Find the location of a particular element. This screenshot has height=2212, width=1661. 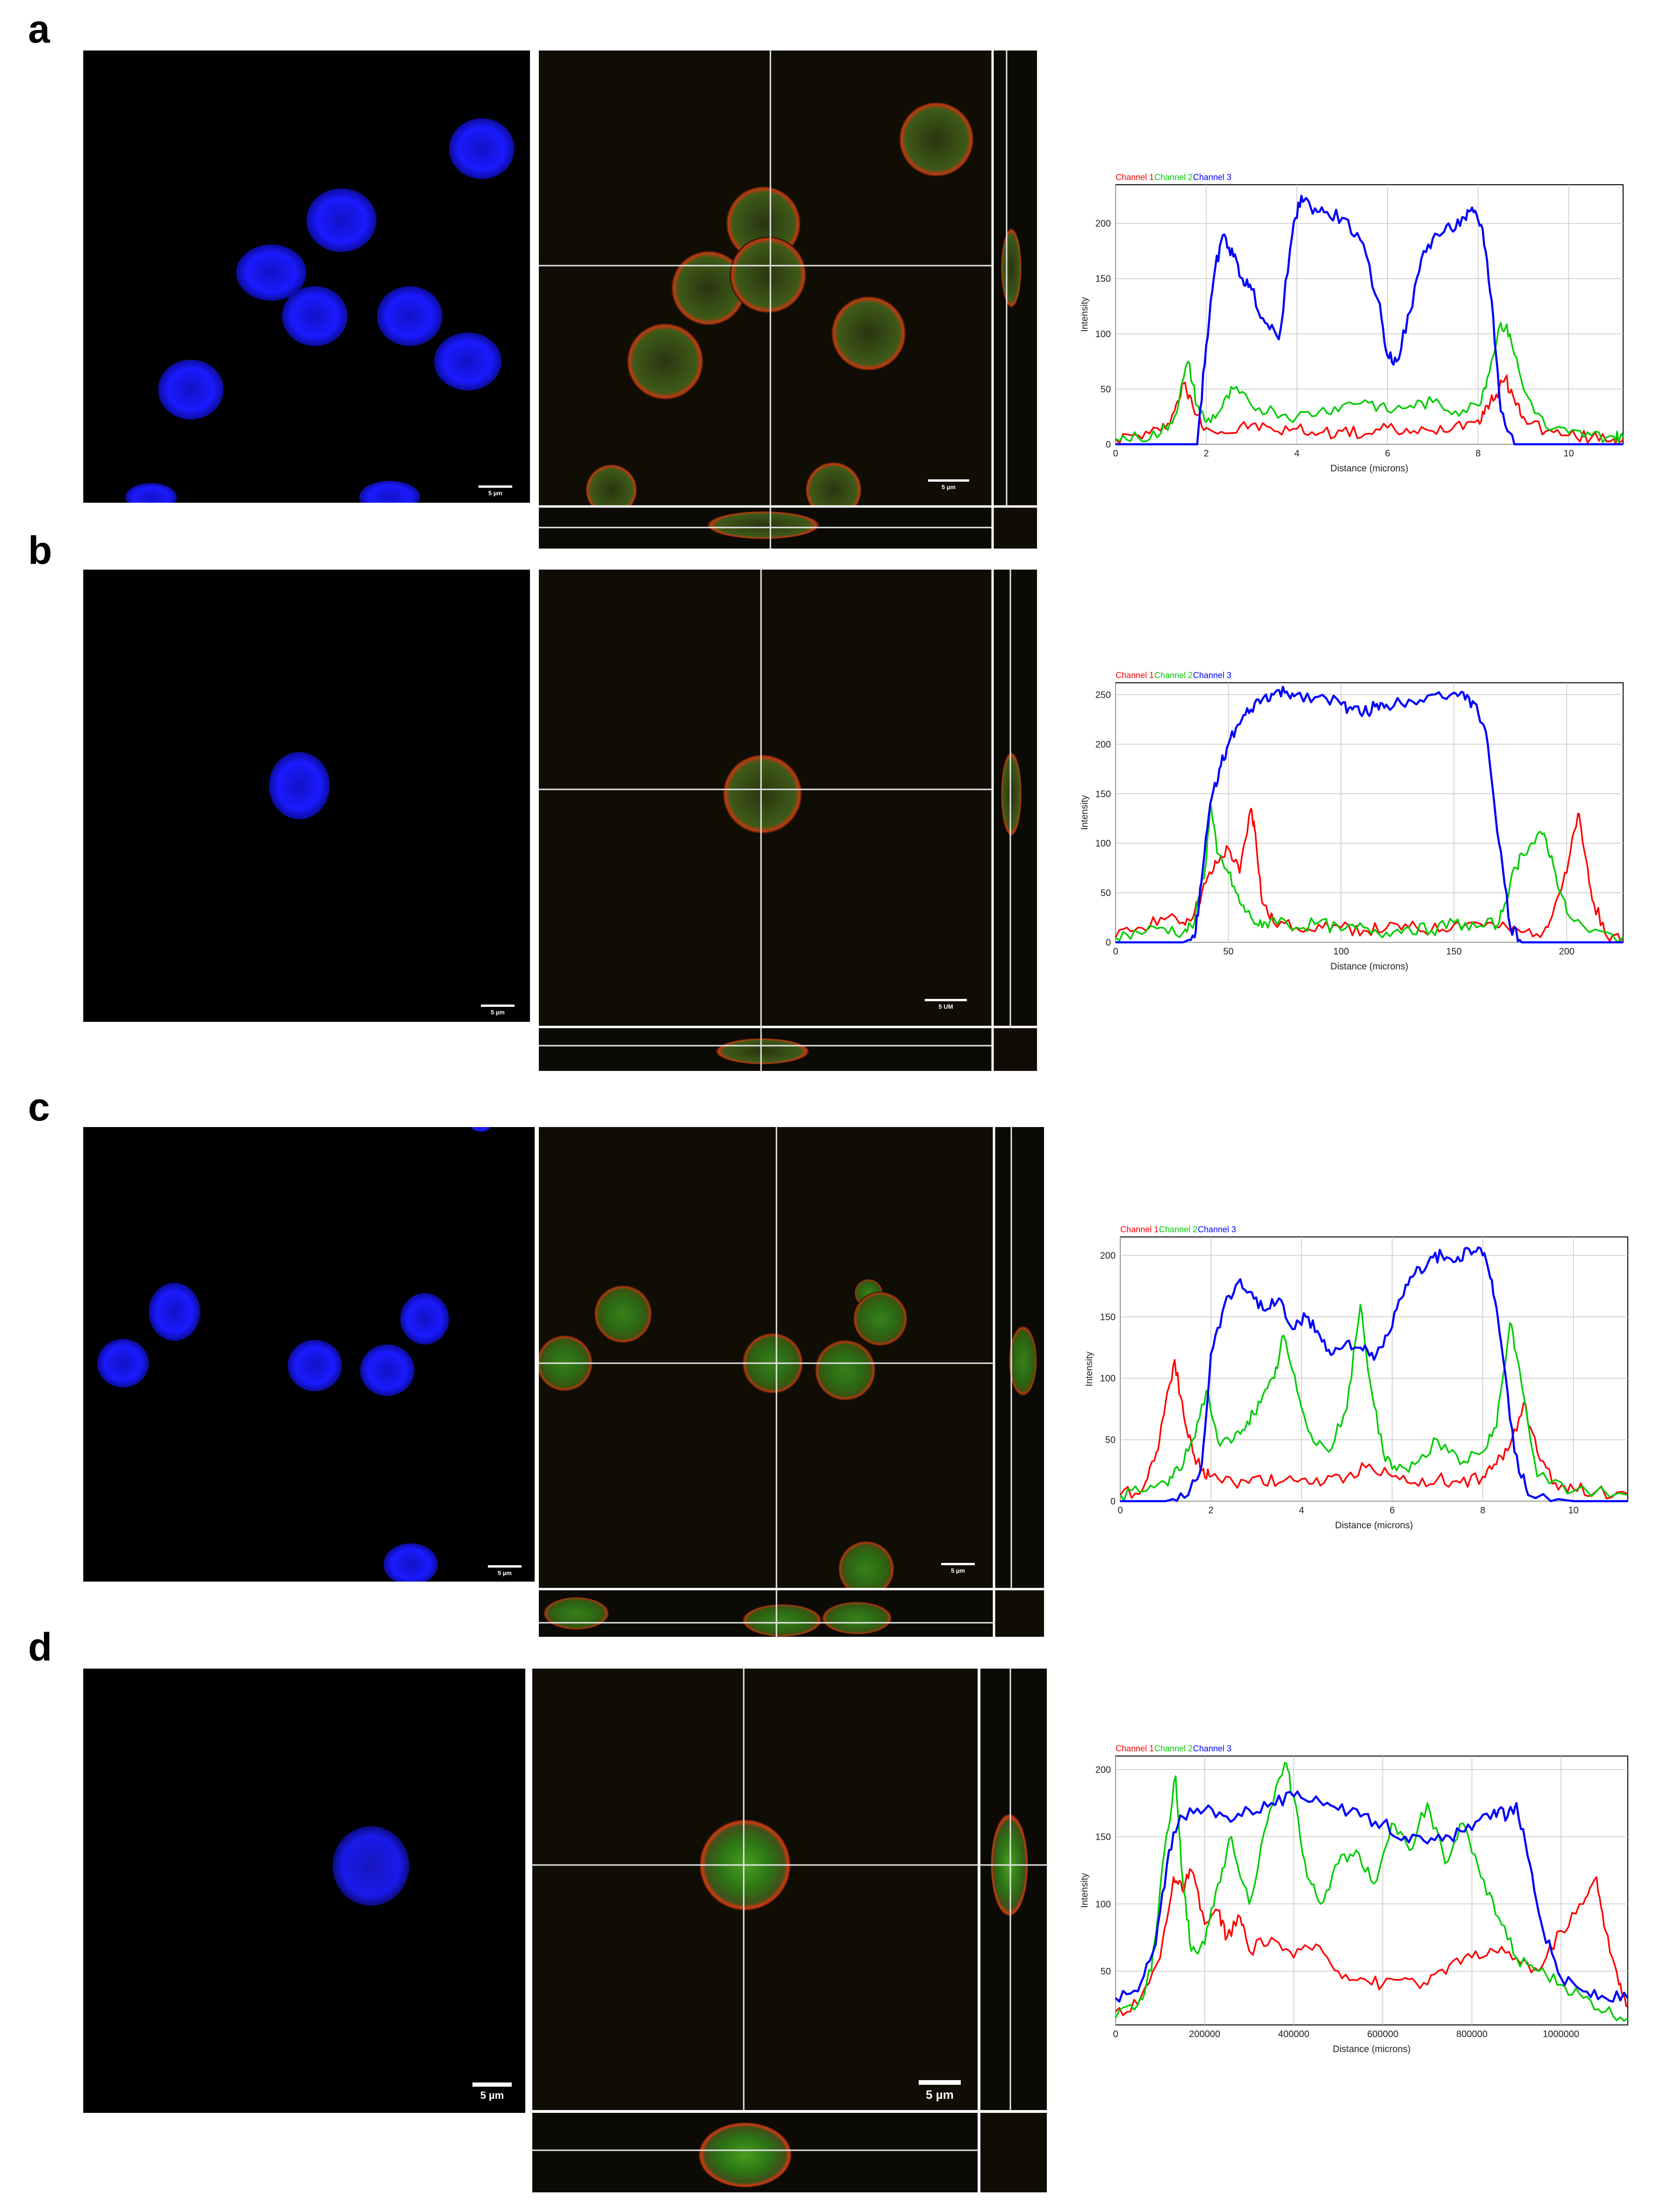

nuclear-stain-image-d: 5 µm is located at coordinates (304, 1891).